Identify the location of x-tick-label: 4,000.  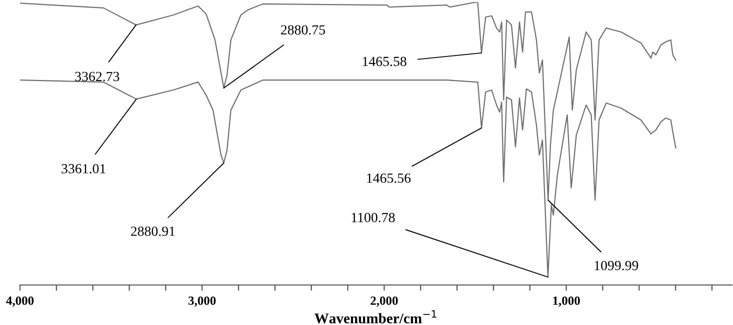
(20, 301).